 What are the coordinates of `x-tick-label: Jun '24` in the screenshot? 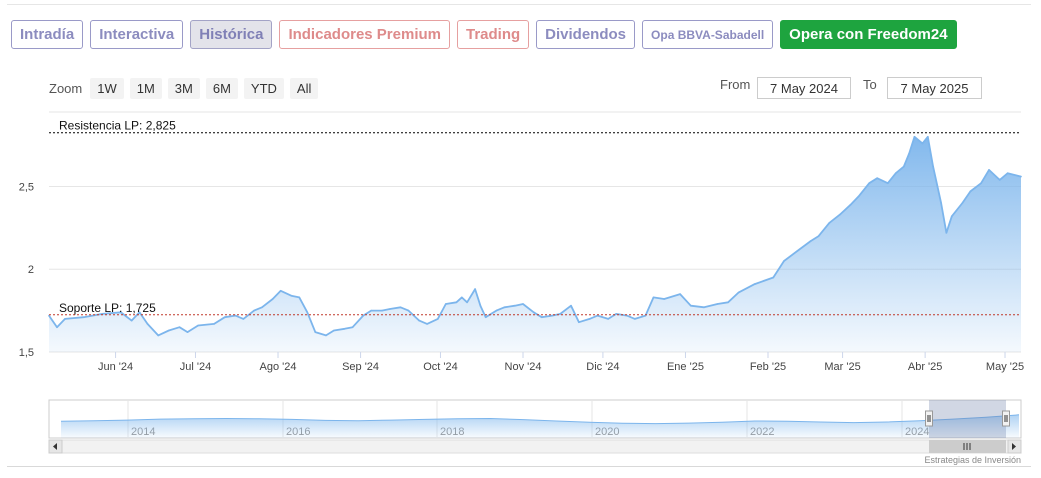 It's located at (115, 367).